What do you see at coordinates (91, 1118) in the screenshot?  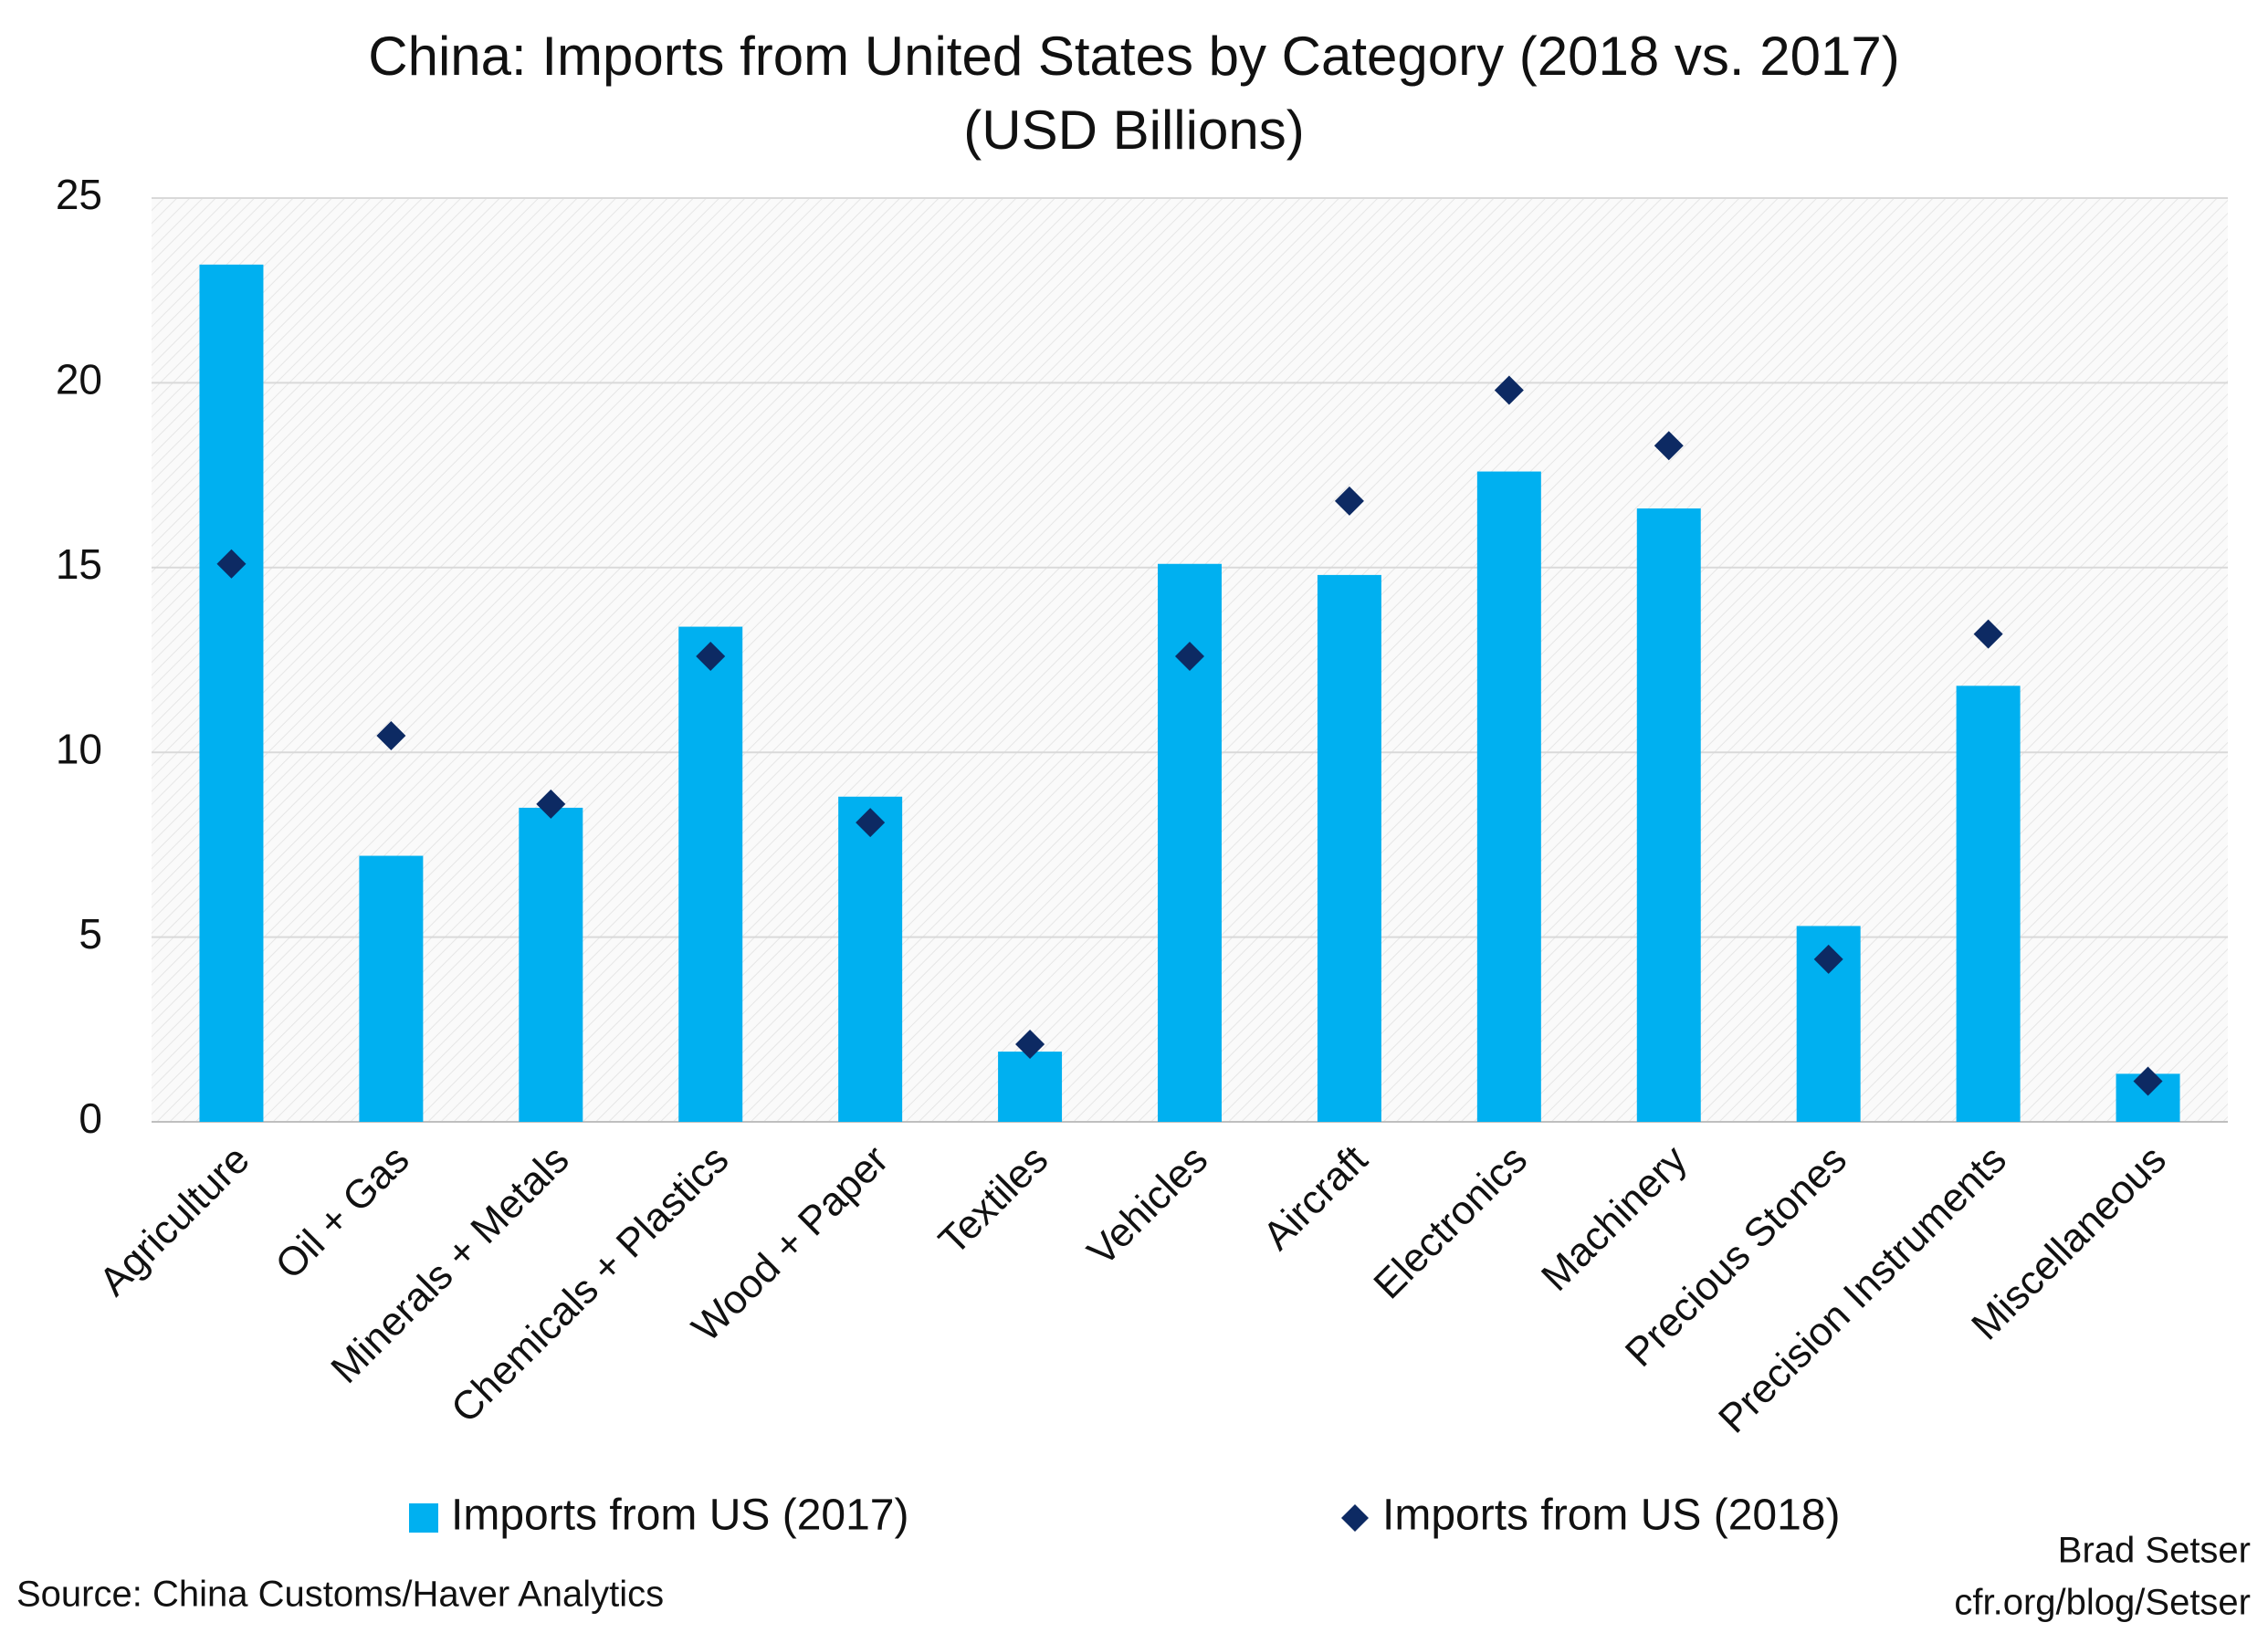 I see `y-tick-label: 0` at bounding box center [91, 1118].